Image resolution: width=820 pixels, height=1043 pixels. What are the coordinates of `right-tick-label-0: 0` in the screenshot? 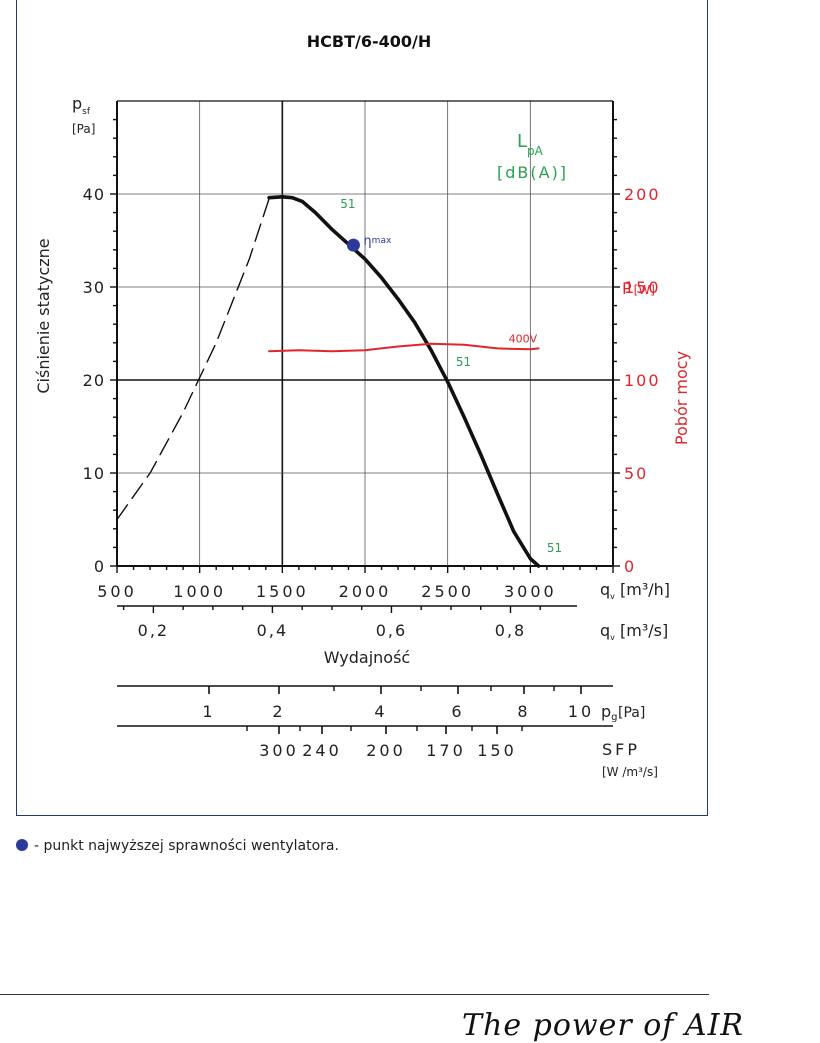 It's located at (630, 566).